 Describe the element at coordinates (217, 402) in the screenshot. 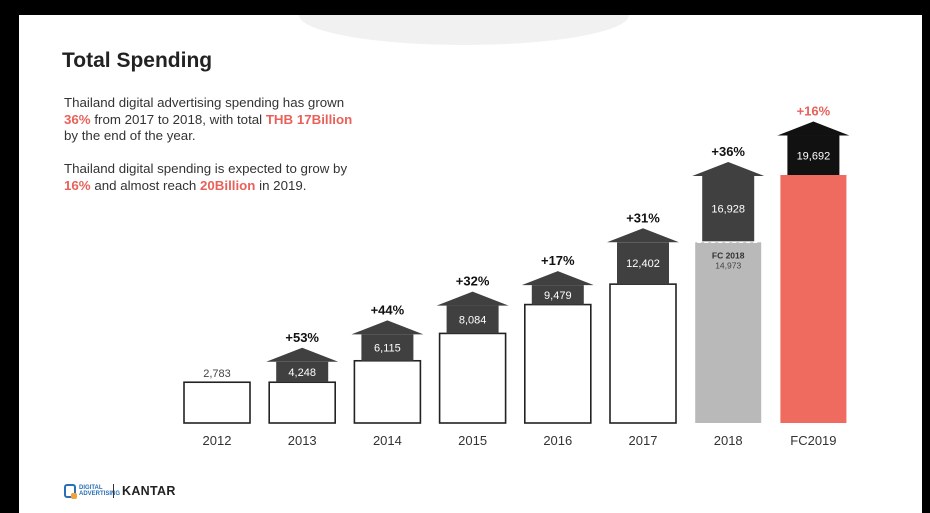

I see `bar-2012` at that location.